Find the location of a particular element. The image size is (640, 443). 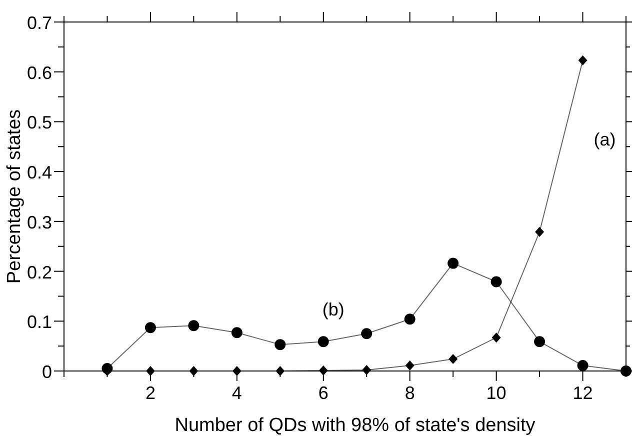

y-tick-label: 0.3 is located at coordinates (39, 222).